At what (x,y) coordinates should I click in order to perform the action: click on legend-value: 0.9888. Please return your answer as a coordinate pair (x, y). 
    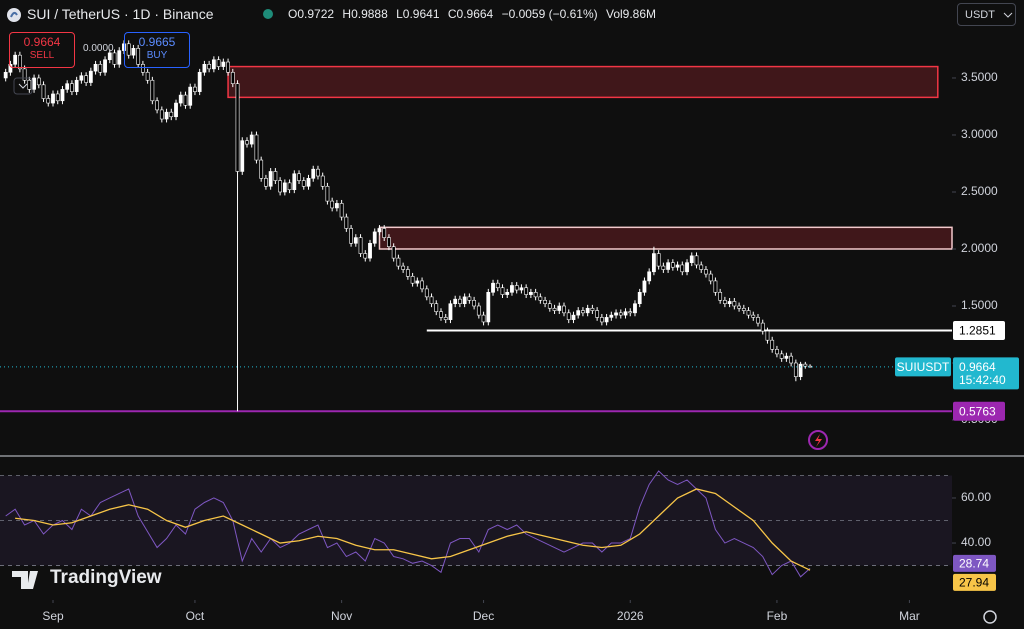
    Looking at the image, I should click on (369, 14).